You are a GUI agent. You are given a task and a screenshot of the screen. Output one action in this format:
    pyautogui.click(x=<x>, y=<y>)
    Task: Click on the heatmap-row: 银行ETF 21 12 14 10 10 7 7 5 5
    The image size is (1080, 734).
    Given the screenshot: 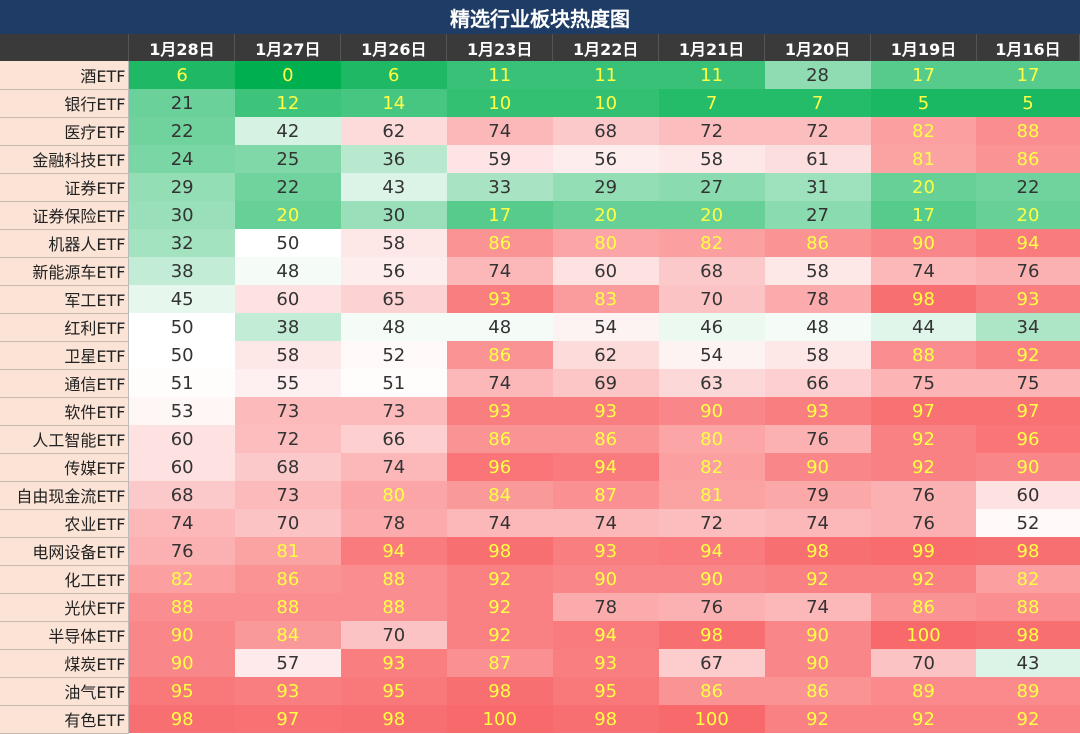 What is the action you would take?
    pyautogui.click(x=540, y=103)
    